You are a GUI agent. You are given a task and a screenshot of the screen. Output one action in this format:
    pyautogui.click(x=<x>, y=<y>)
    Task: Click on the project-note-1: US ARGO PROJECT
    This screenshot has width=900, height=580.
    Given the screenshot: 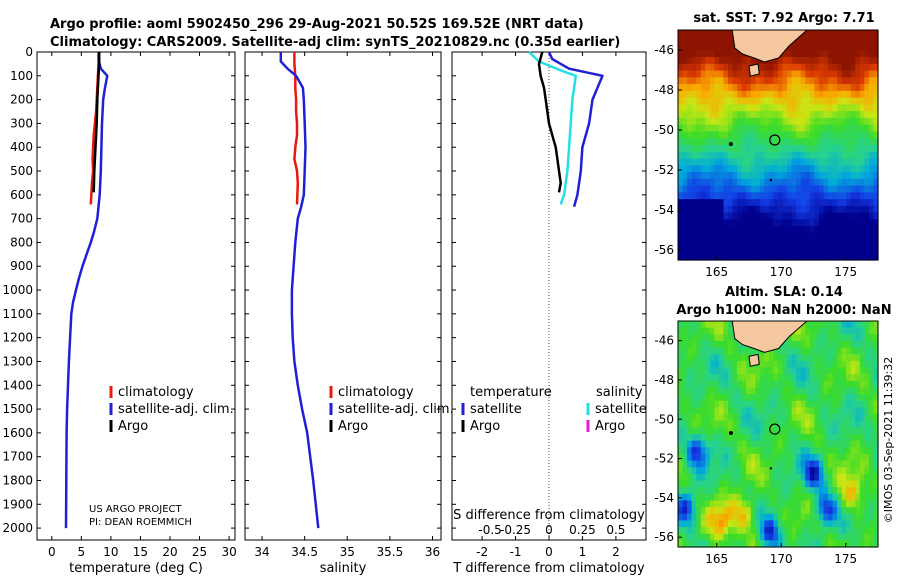 What is the action you would take?
    pyautogui.click(x=136, y=509)
    